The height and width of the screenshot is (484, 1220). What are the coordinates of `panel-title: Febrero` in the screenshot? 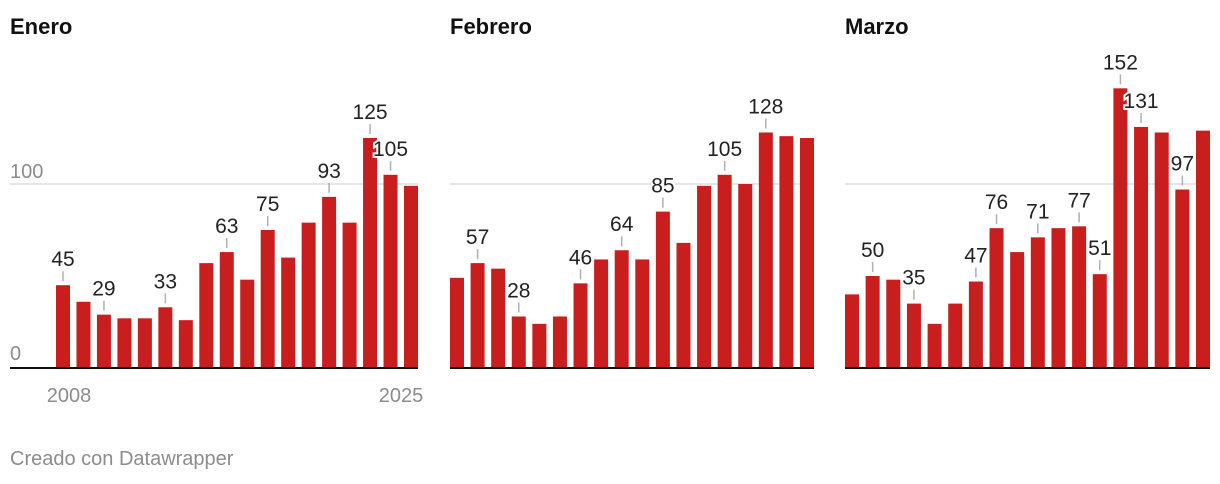 It's located at (491, 26).